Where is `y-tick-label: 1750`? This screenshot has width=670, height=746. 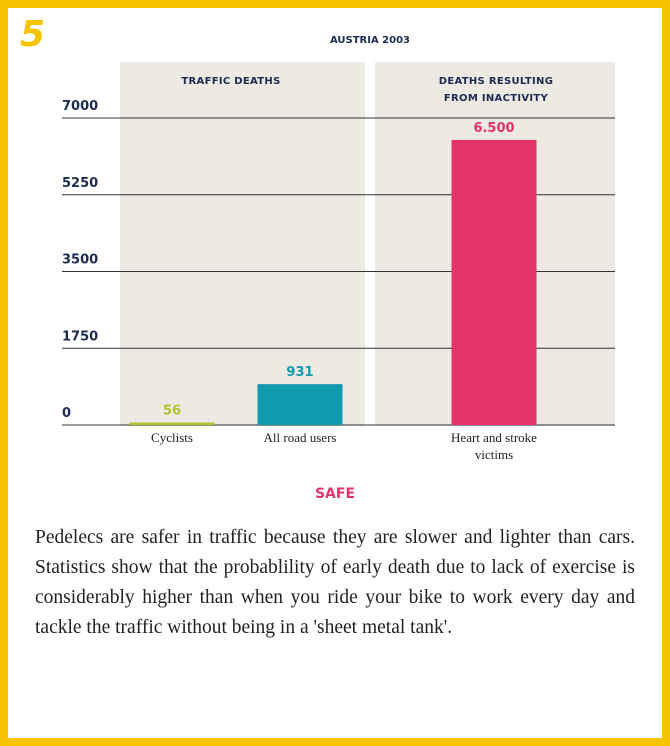 y-tick-label: 1750 is located at coordinates (80, 336).